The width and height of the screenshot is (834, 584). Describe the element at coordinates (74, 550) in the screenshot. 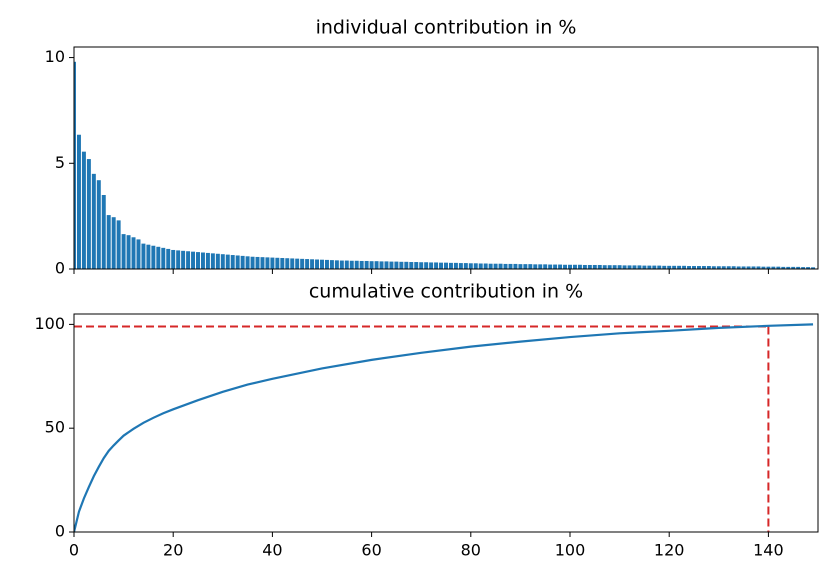

I see `x-tick-label: 0` at that location.